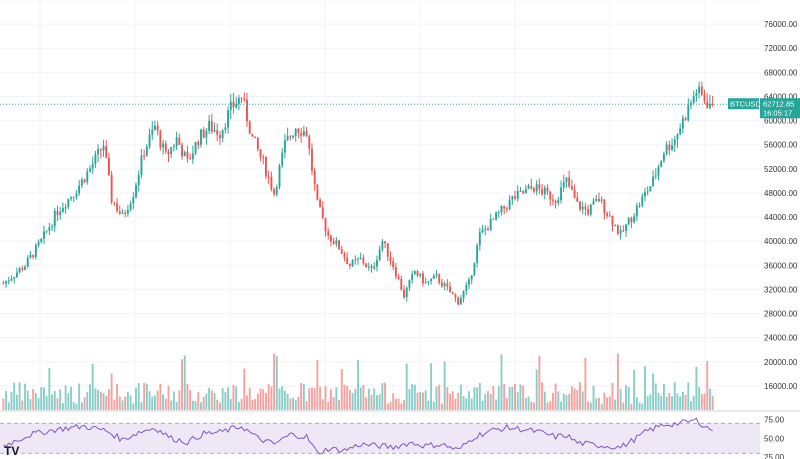 This screenshot has width=800, height=459. What do you see at coordinates (781, 96) in the screenshot?
I see `price-tick-label: 64000.00` at bounding box center [781, 96].